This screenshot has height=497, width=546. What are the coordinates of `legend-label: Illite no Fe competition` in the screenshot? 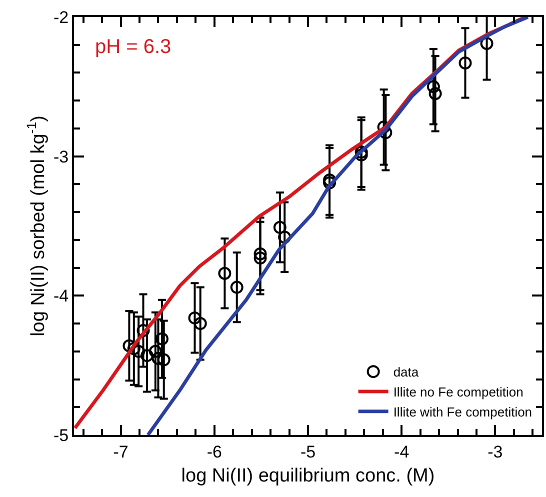 It's located at (458, 392).